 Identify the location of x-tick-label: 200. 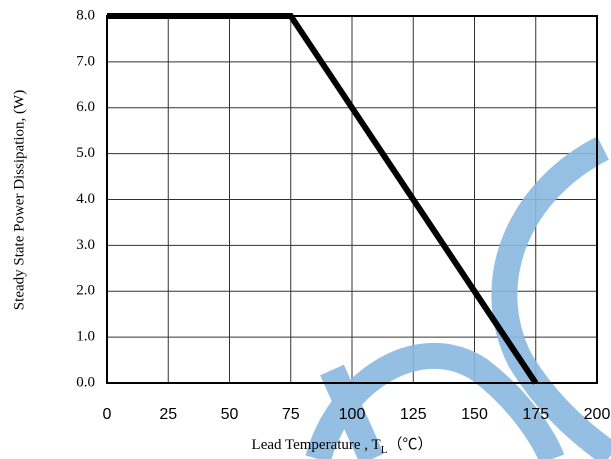
(597, 414).